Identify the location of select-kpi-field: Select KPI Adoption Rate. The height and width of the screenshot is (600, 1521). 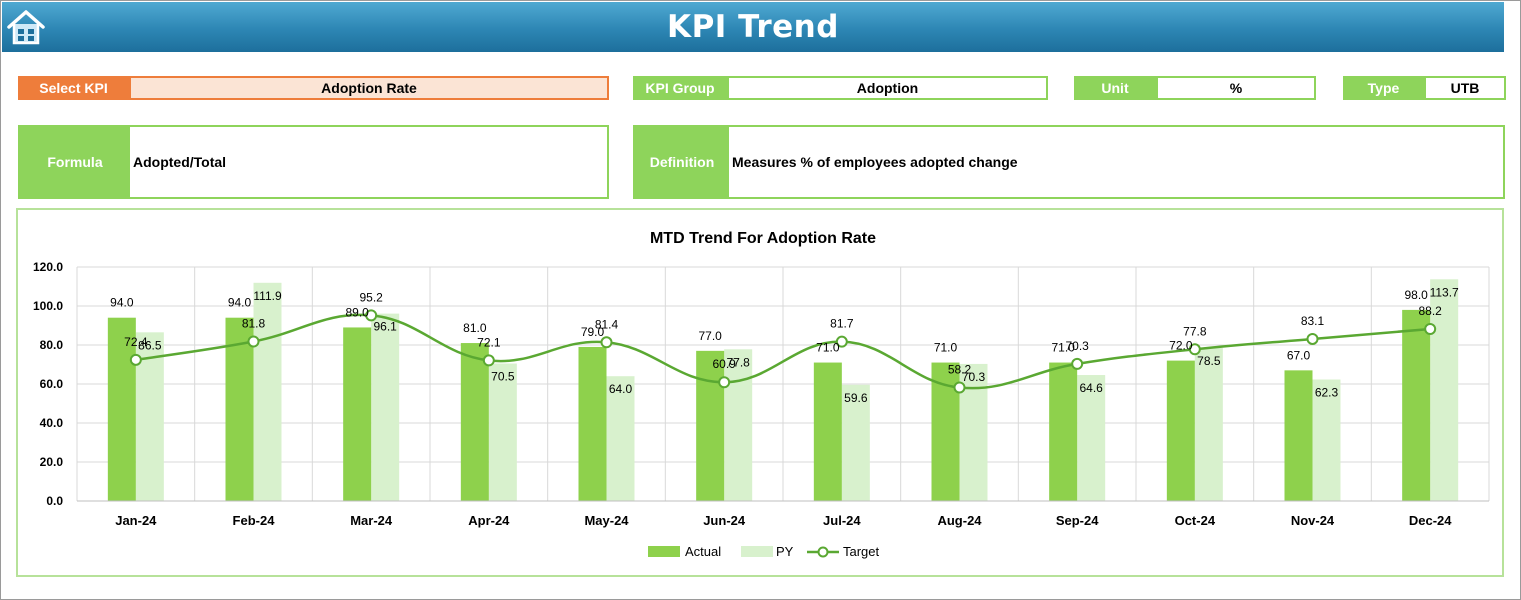
(313, 88).